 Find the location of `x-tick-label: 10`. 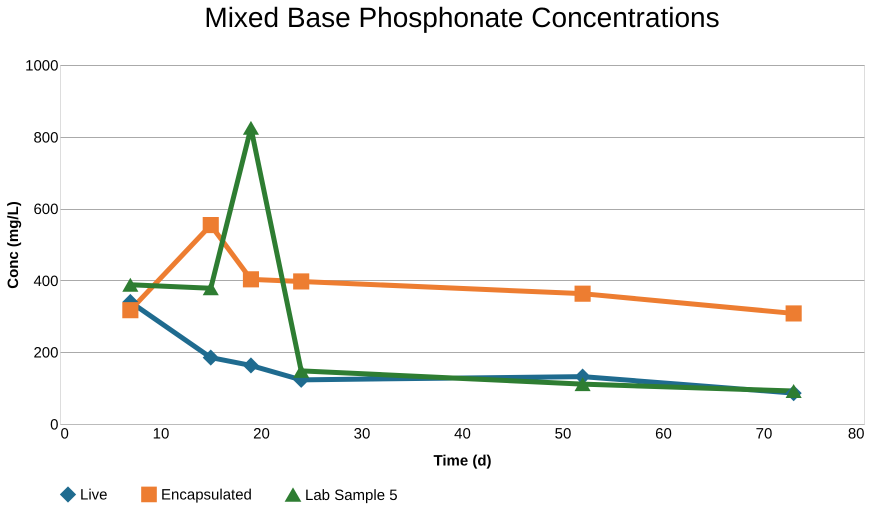

x-tick-label: 10 is located at coordinates (161, 434).